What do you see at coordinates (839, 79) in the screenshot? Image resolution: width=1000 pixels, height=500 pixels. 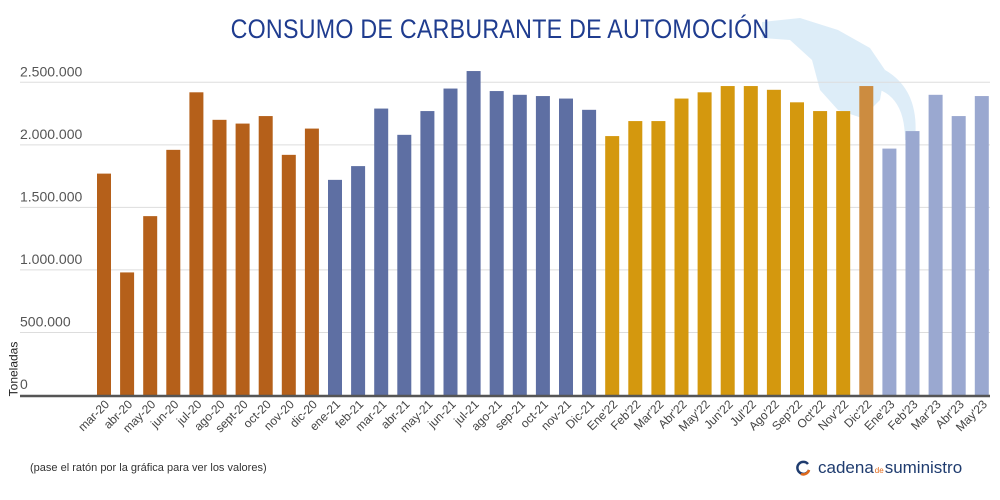 I see `fuel-pump-watermark-icon` at bounding box center [839, 79].